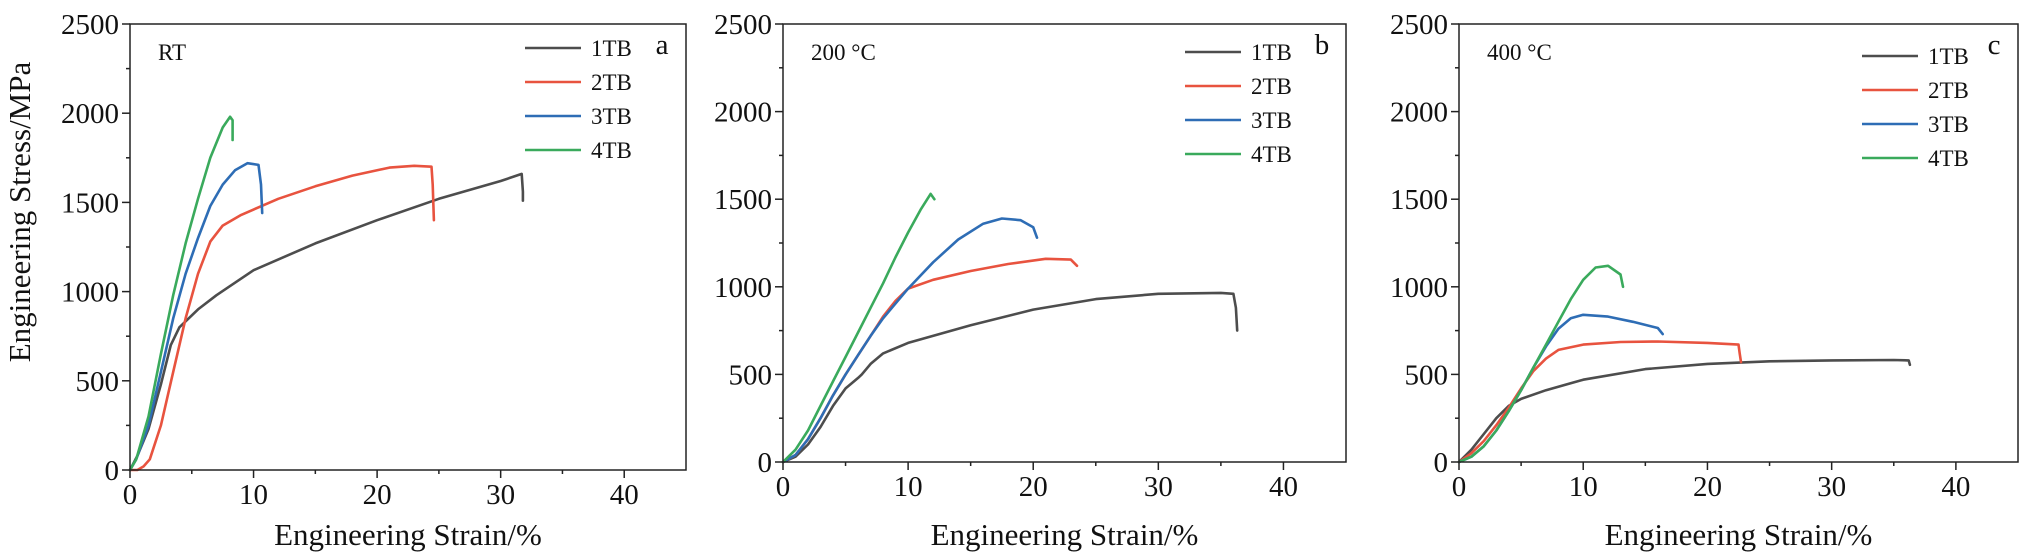 The image size is (2026, 557). I want to click on panel-letter: b, so click(1322, 45).